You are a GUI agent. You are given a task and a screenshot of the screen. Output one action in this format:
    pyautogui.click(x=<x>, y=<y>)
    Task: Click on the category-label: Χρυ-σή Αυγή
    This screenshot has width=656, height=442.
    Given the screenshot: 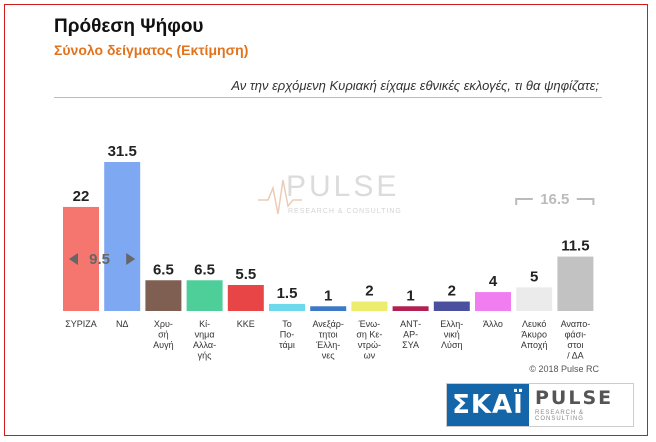 What is the action you would take?
    pyautogui.click(x=163, y=334)
    